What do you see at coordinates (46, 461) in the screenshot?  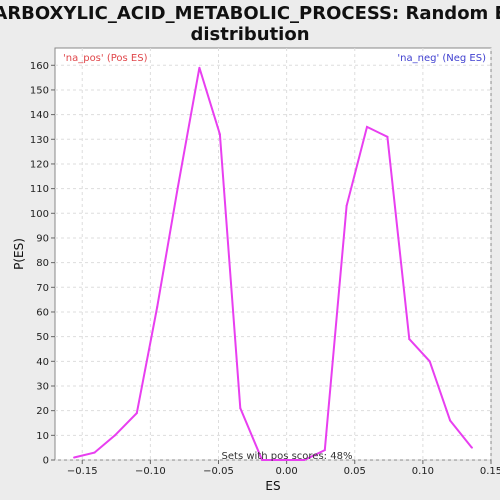 I see `y-tick-label: 0` at bounding box center [46, 461].